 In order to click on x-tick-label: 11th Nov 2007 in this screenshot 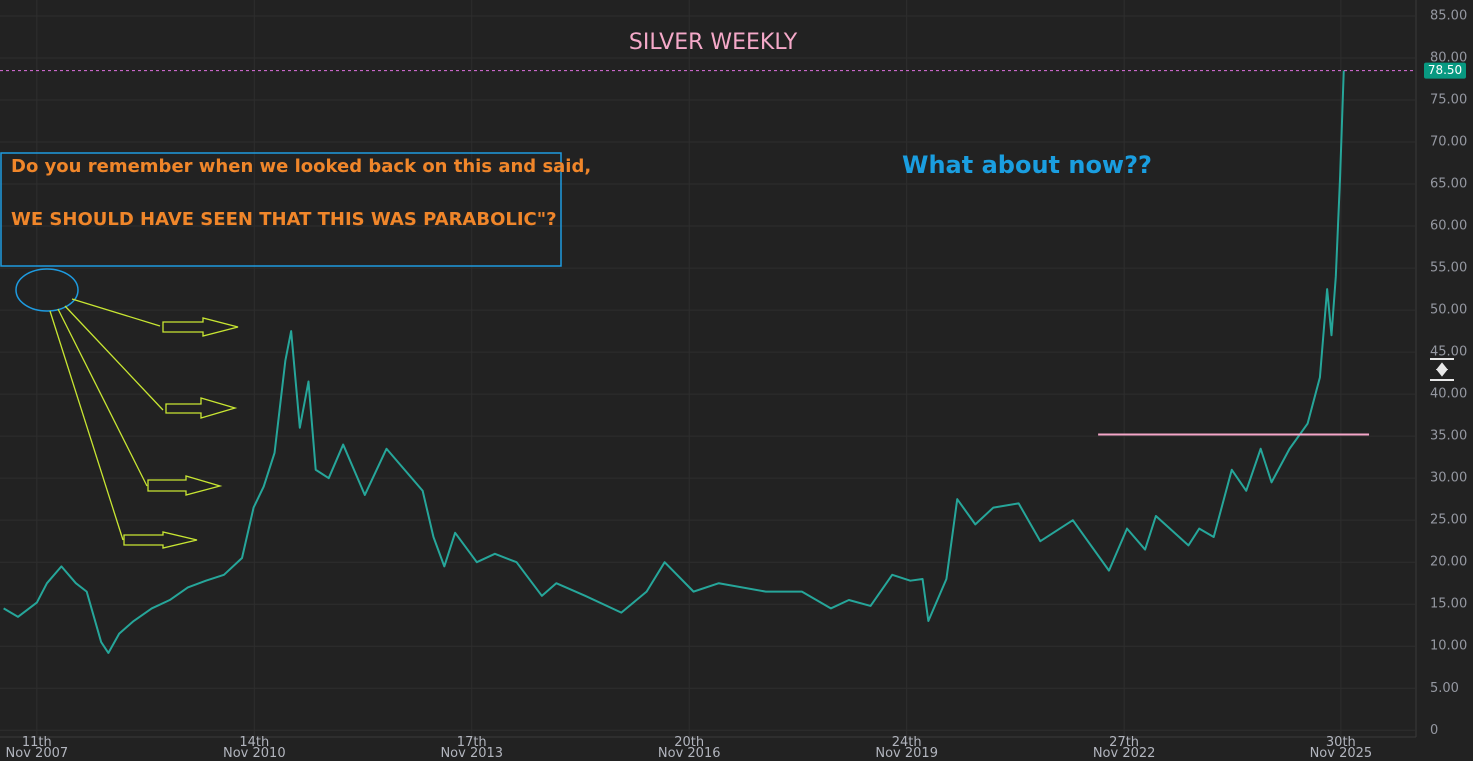, I will do `click(37, 748)`.